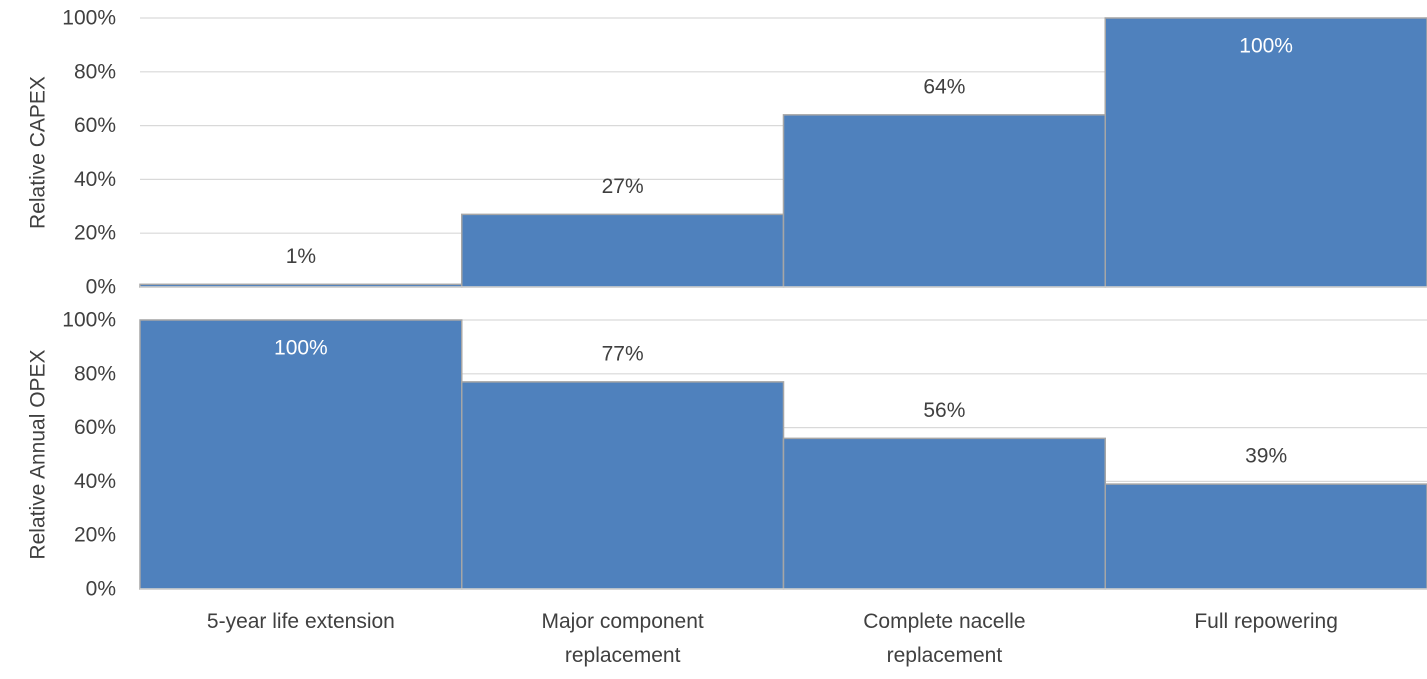  Describe the element at coordinates (101, 589) in the screenshot. I see `panel-2-y-tick-label: 0%` at that location.